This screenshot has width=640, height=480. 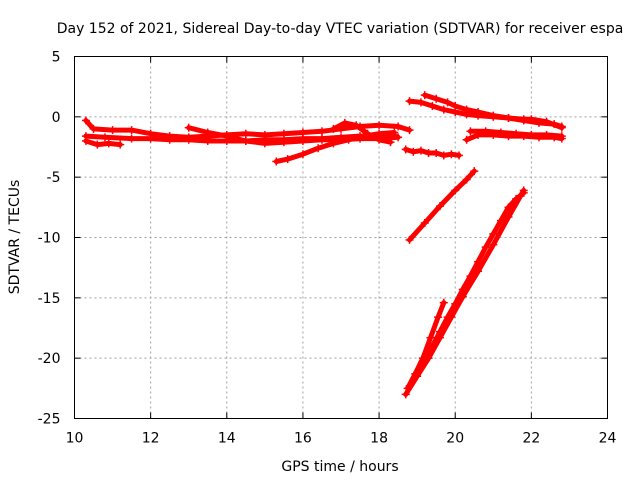 What do you see at coordinates (303, 439) in the screenshot?
I see `x-tick-label: 16` at bounding box center [303, 439].